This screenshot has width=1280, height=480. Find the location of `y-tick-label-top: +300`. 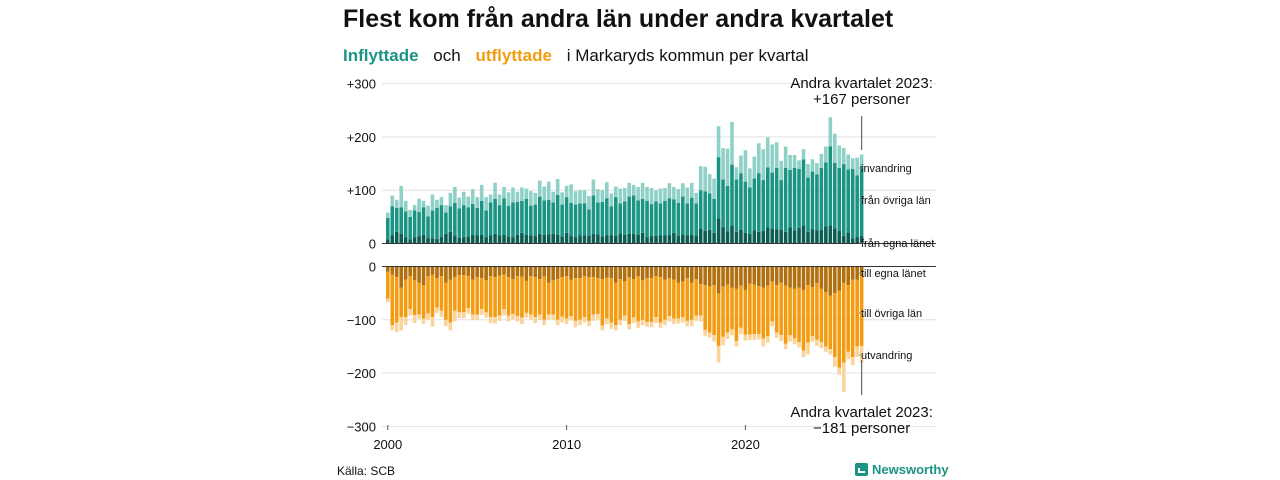

y-tick-label-top: +300 is located at coordinates (361, 84).